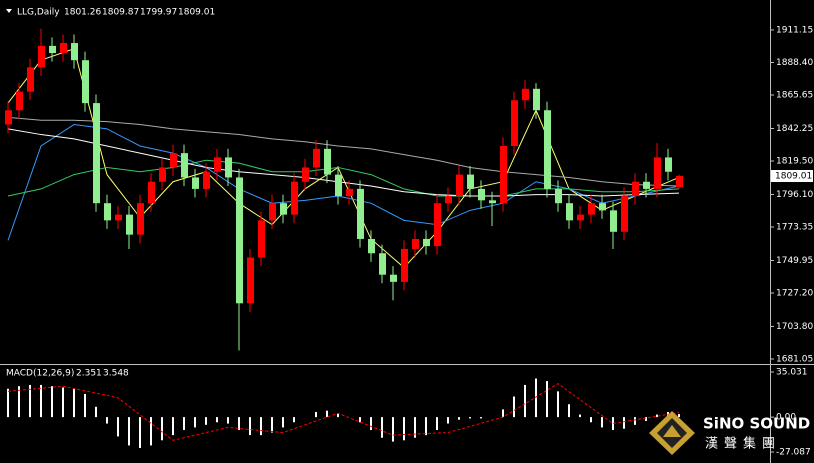 The width and height of the screenshot is (814, 463). Describe the element at coordinates (343, 151) in the screenshot. I see `moving-average` at that location.